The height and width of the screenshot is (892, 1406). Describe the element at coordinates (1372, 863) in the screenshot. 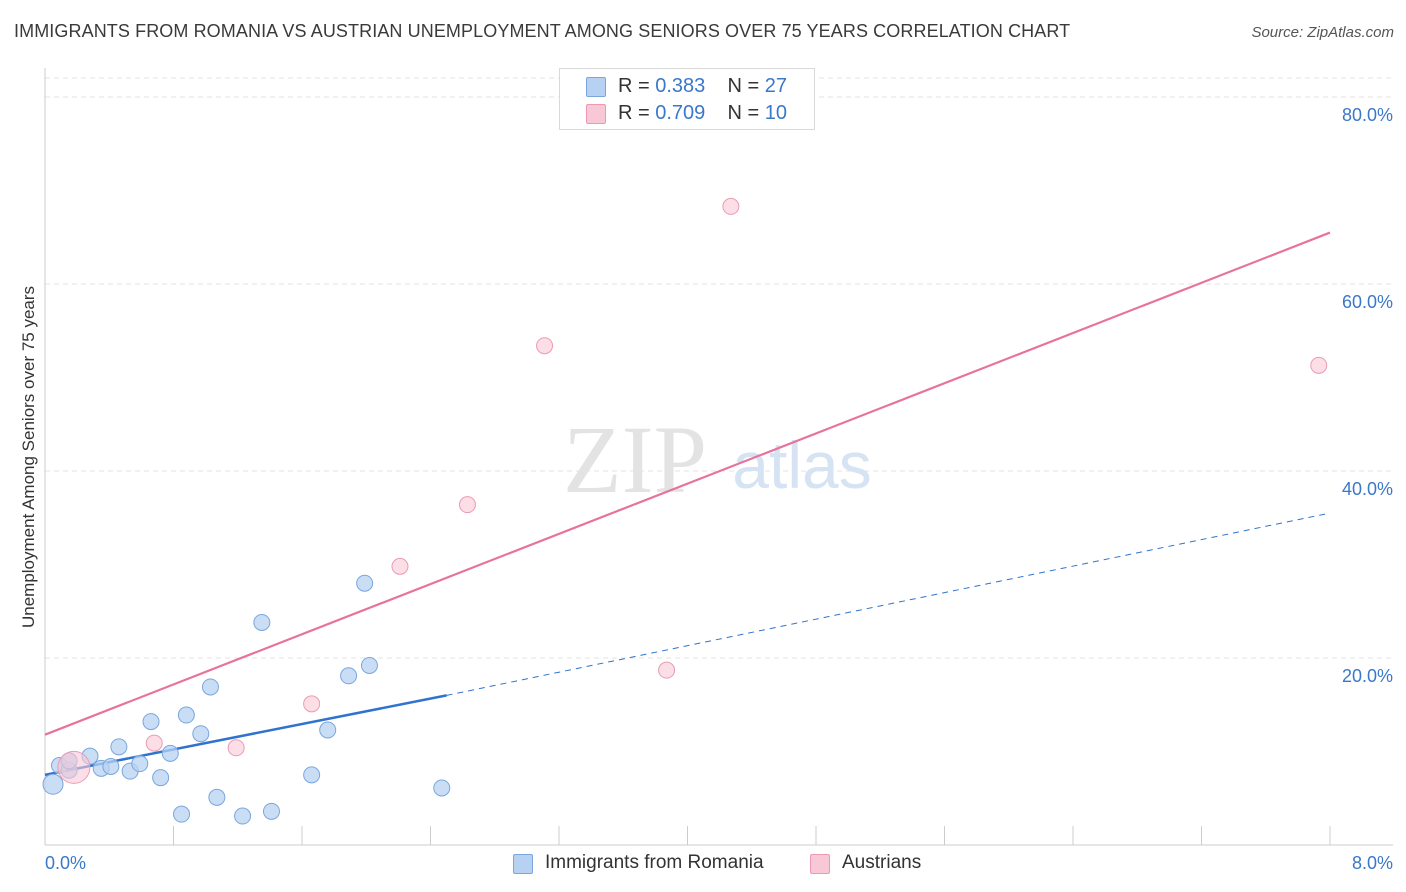

I see `x-tick-label: 8.0%` at that location.